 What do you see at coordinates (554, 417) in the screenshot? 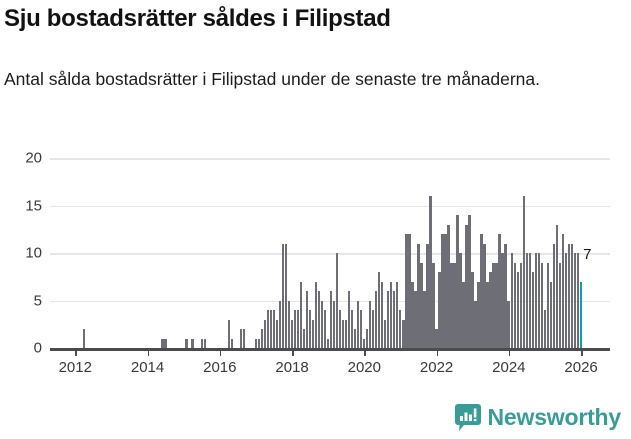
I see `newsworthy-logo-text: Newsworthy` at bounding box center [554, 417].